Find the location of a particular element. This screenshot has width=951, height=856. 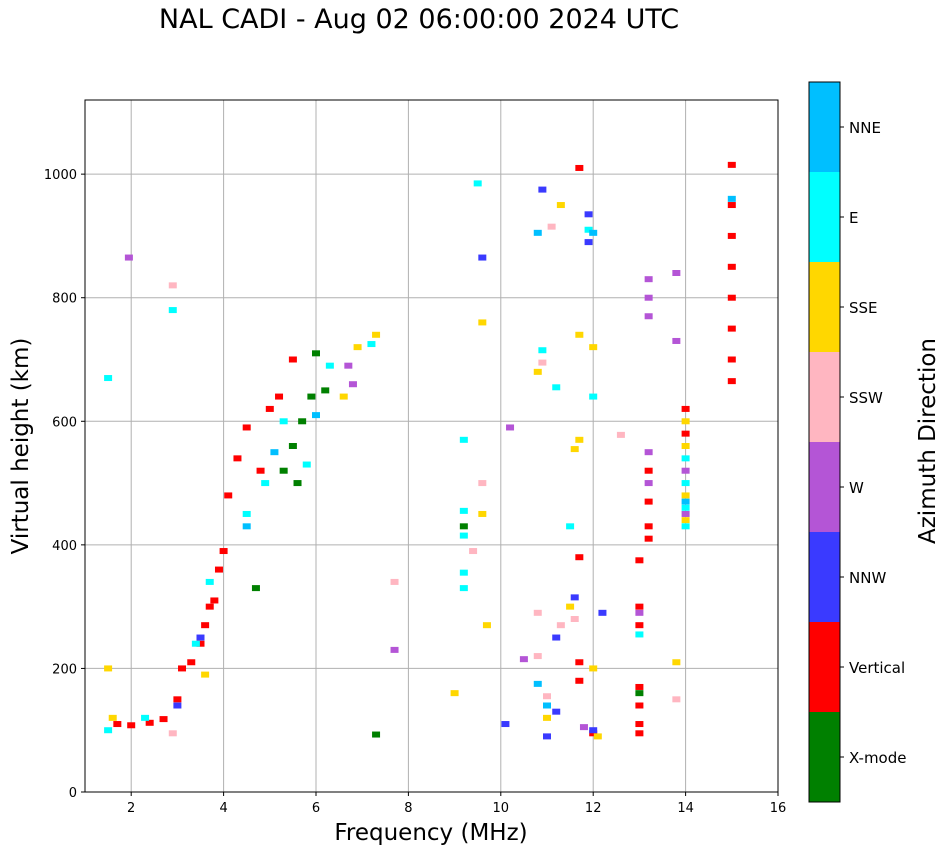

colorbar-tick-label: SSE is located at coordinates (863, 308).